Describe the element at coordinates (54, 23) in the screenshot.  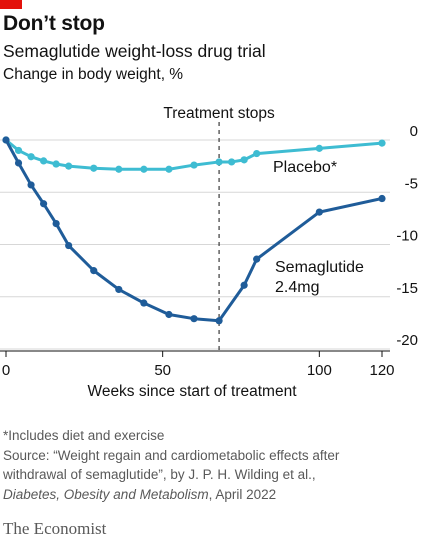
I see `chart-title: Don’t stop` at that location.